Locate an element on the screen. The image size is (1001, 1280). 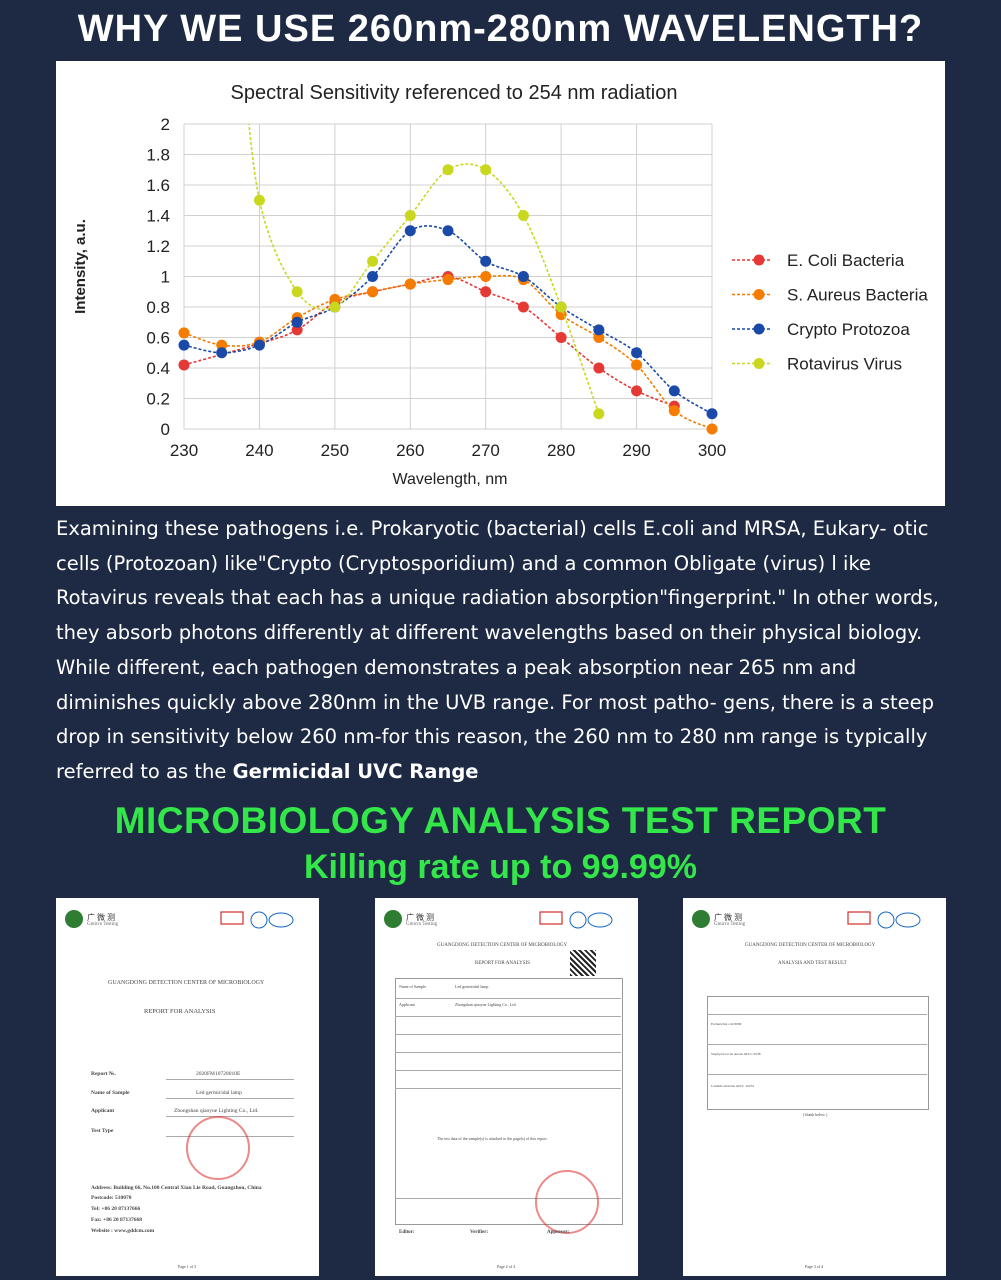
doc1-tel: Tel: +86 20 87137666 is located at coordinates (116, 1209).